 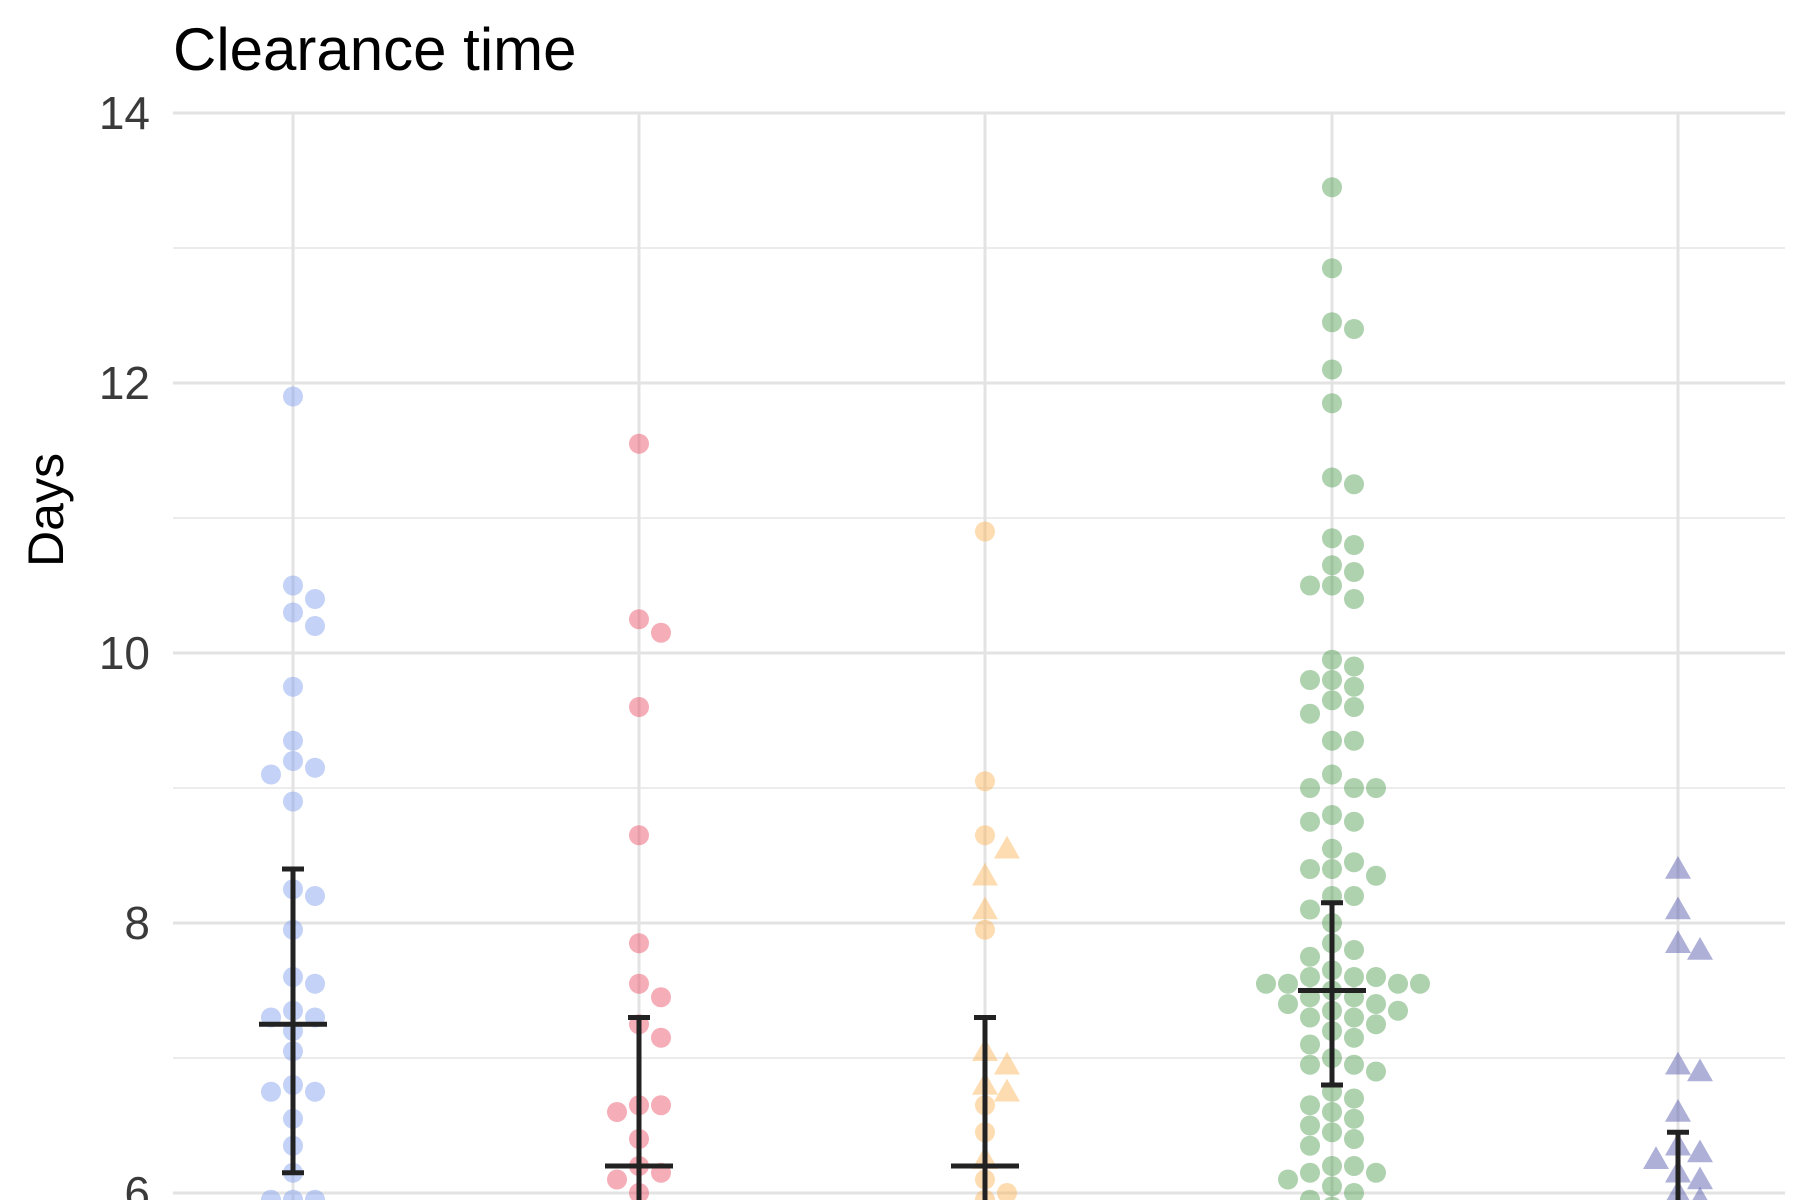 What do you see at coordinates (124, 383) in the screenshot?
I see `y-tick-label: 12` at bounding box center [124, 383].